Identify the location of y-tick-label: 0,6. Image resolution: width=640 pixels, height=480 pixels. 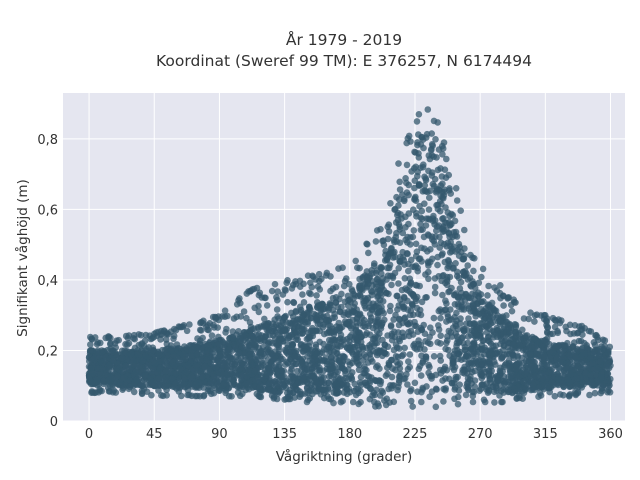
(47, 210).